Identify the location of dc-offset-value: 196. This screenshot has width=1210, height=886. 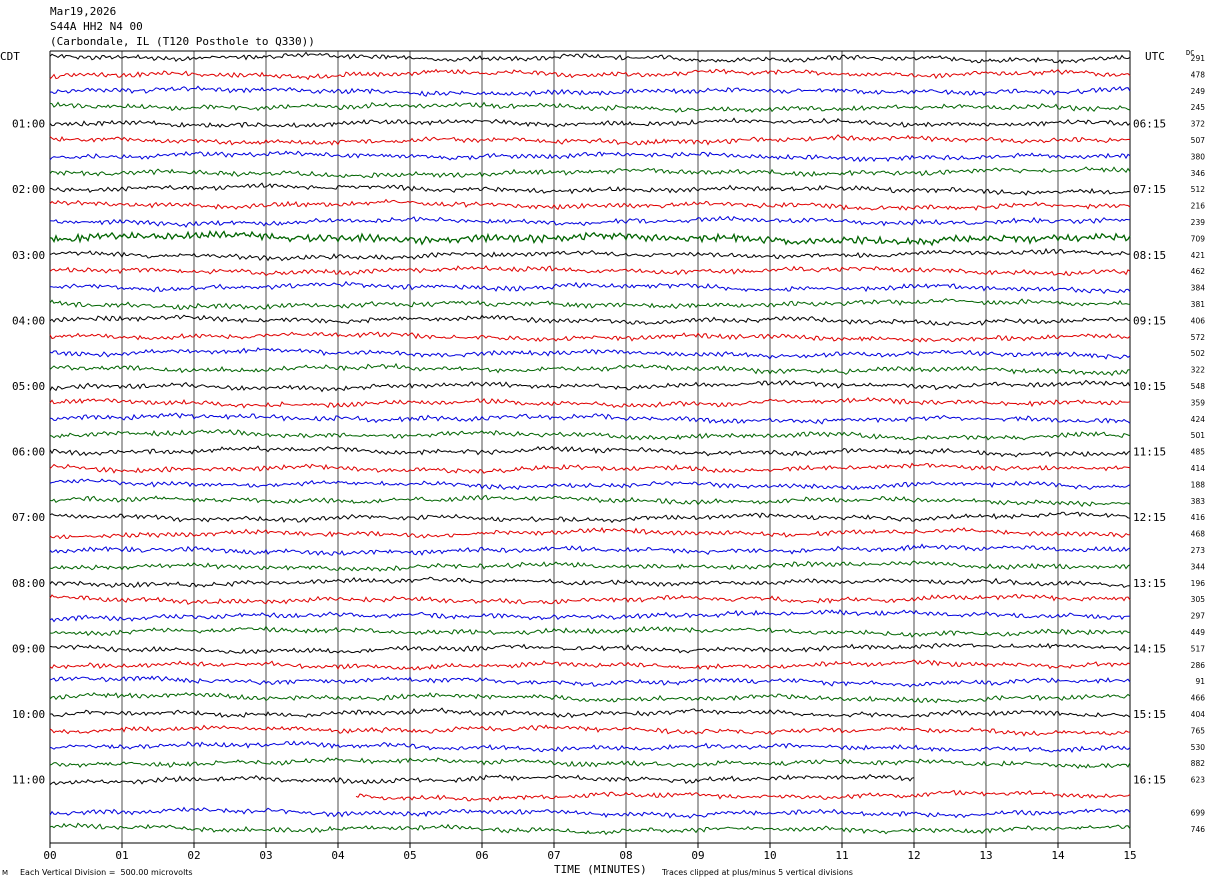
(1198, 583).